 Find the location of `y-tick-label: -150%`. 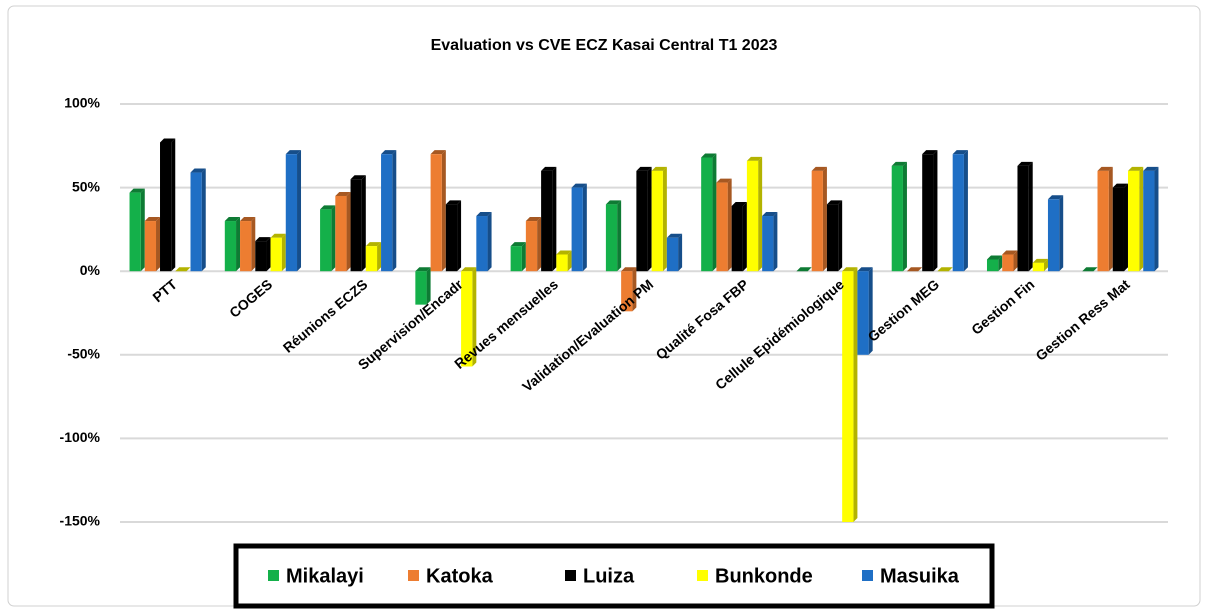

y-tick-label: -150% is located at coordinates (80, 521).